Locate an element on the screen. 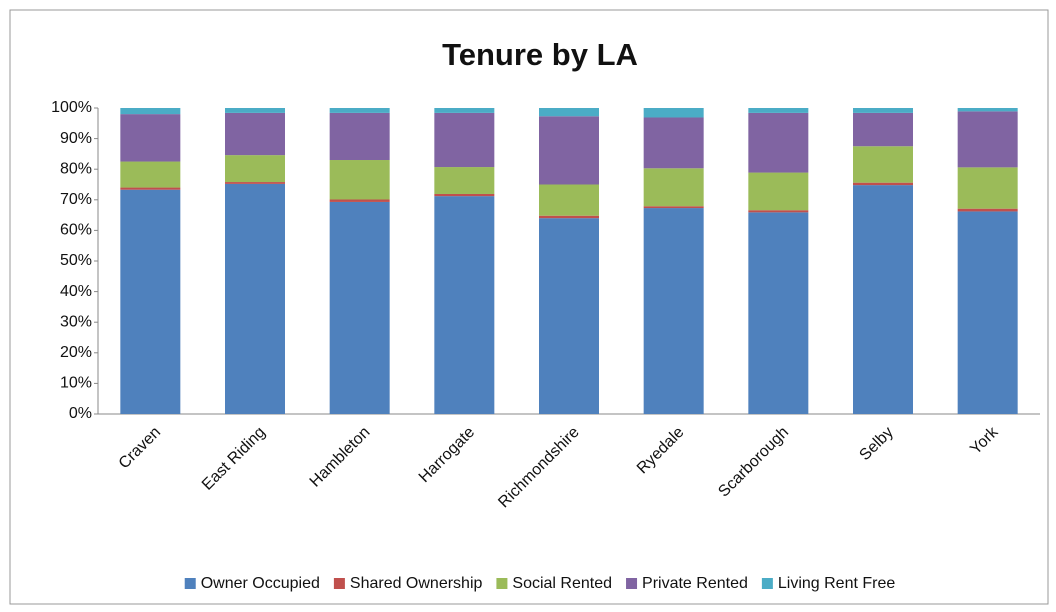  y-tick-label: 70% is located at coordinates (76, 199).